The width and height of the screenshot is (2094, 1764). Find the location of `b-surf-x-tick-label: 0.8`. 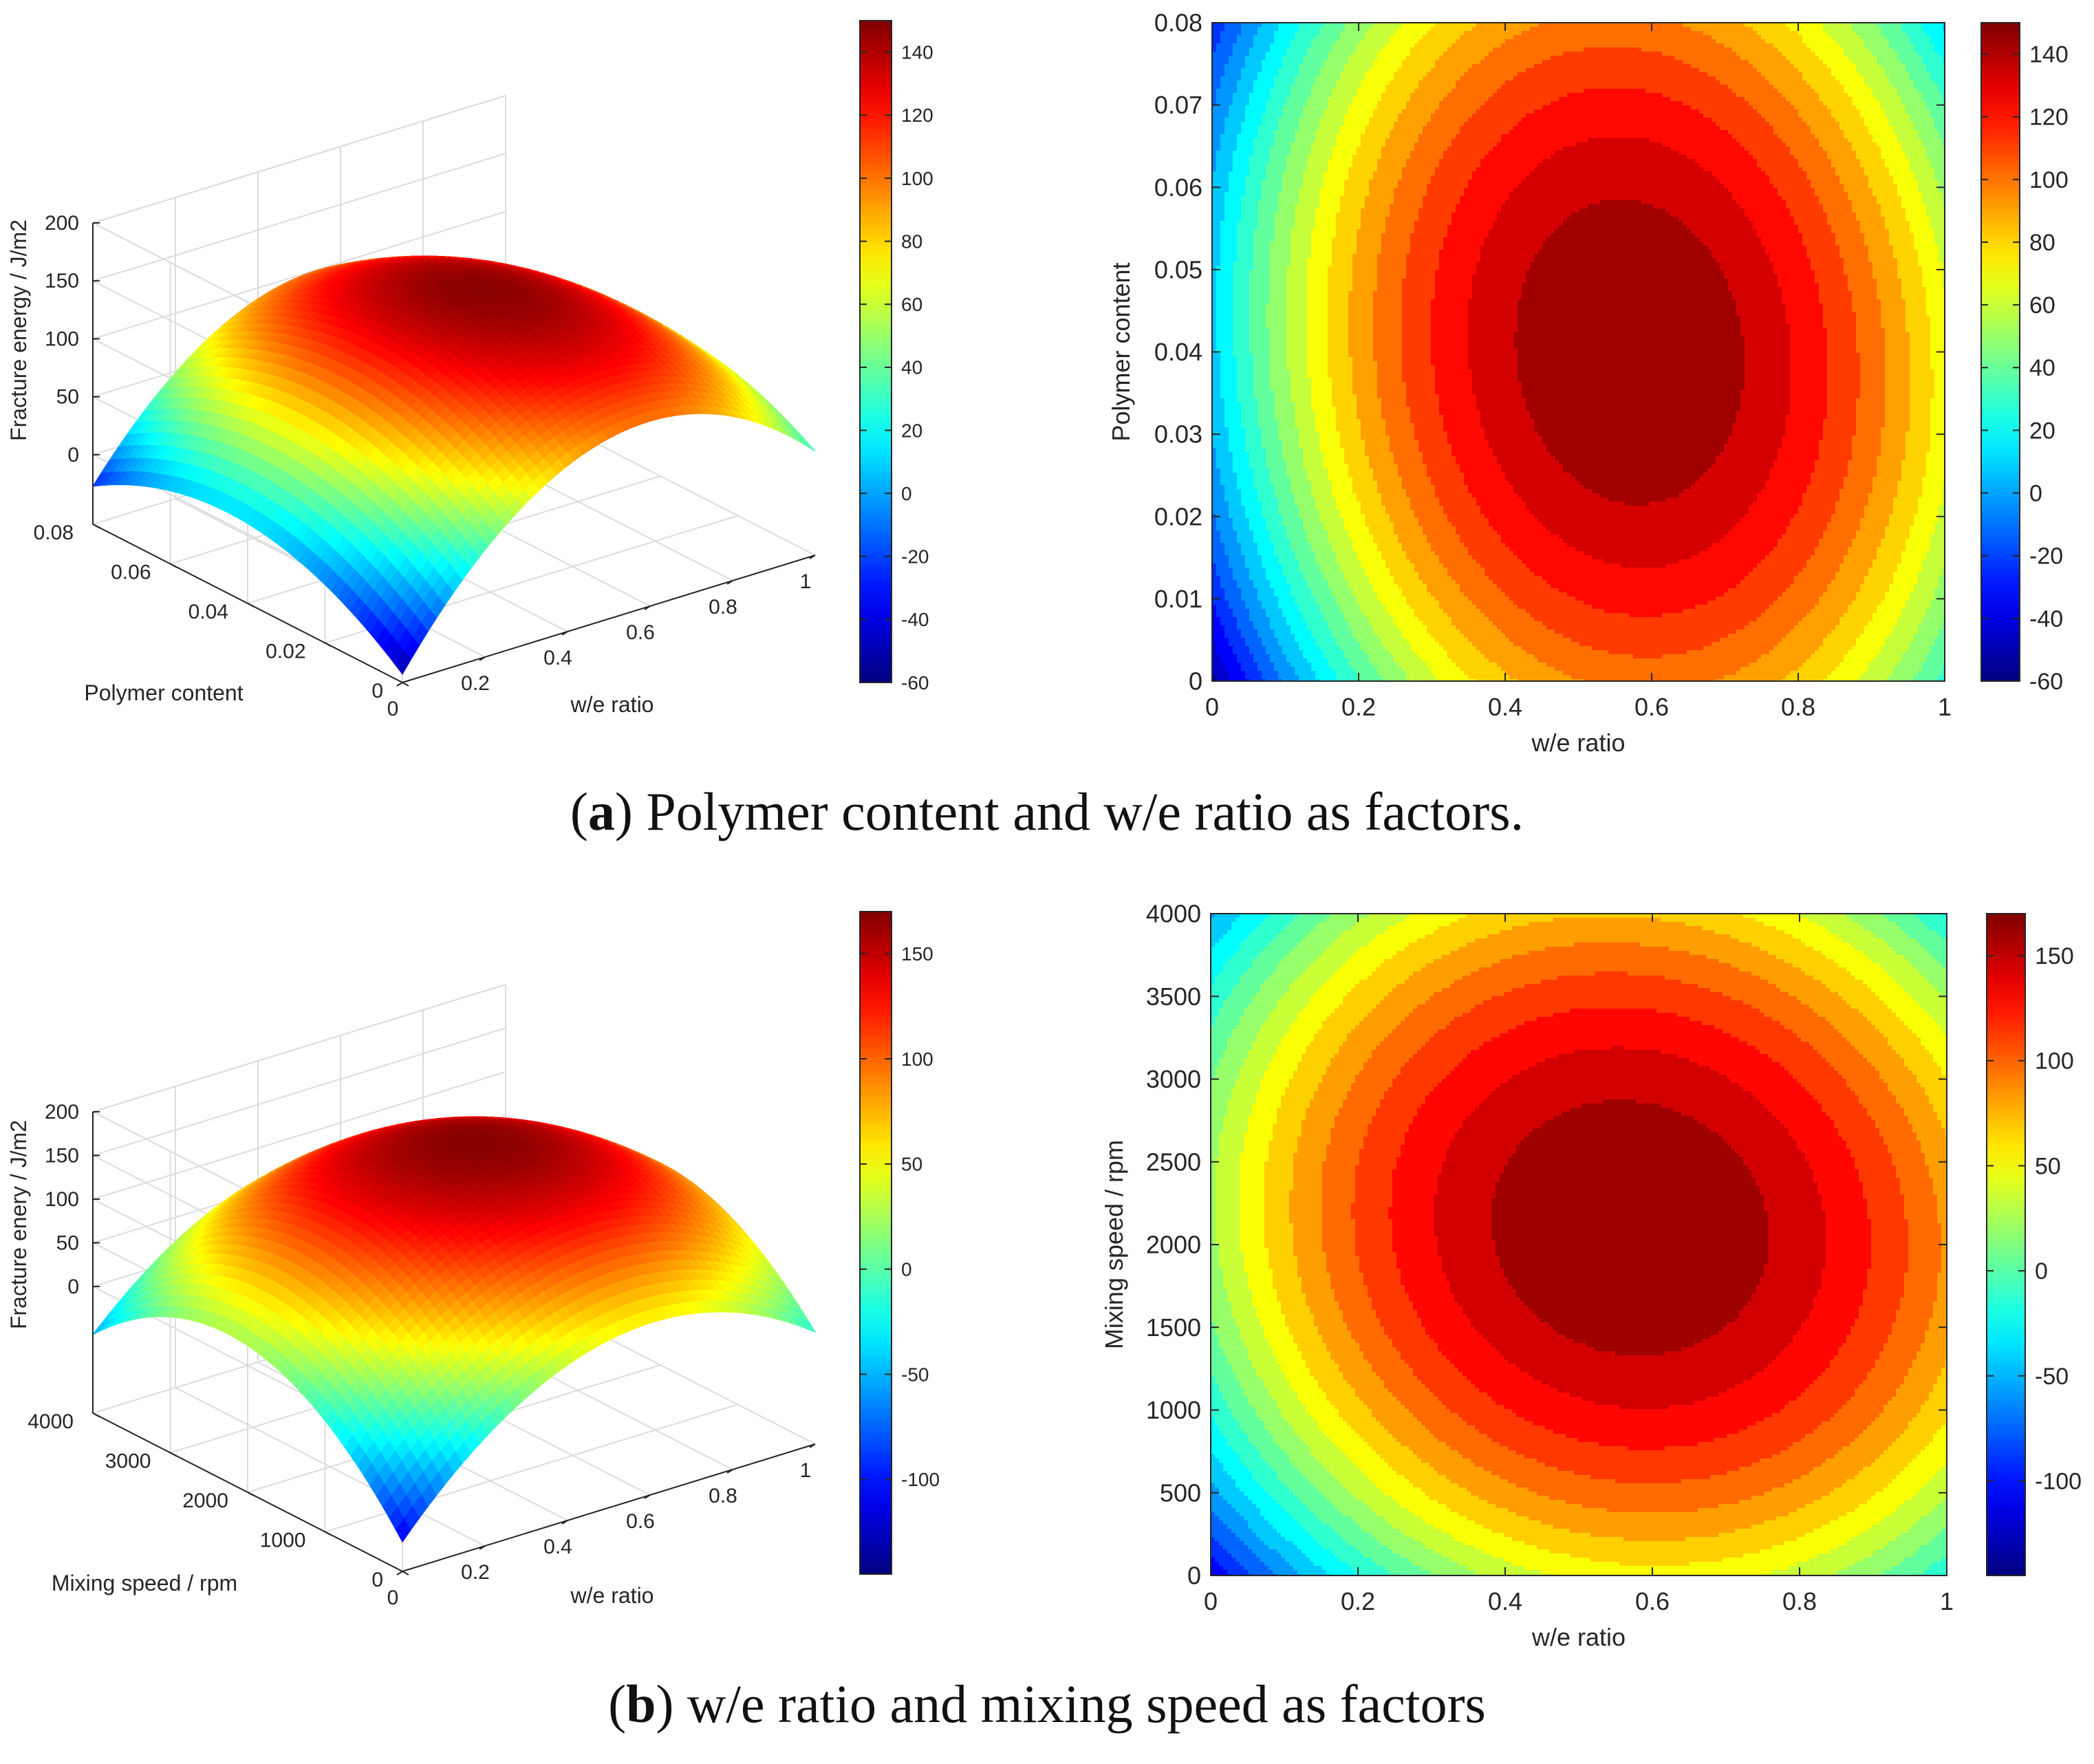

b-surf-x-tick-label: 0.8 is located at coordinates (723, 1496).